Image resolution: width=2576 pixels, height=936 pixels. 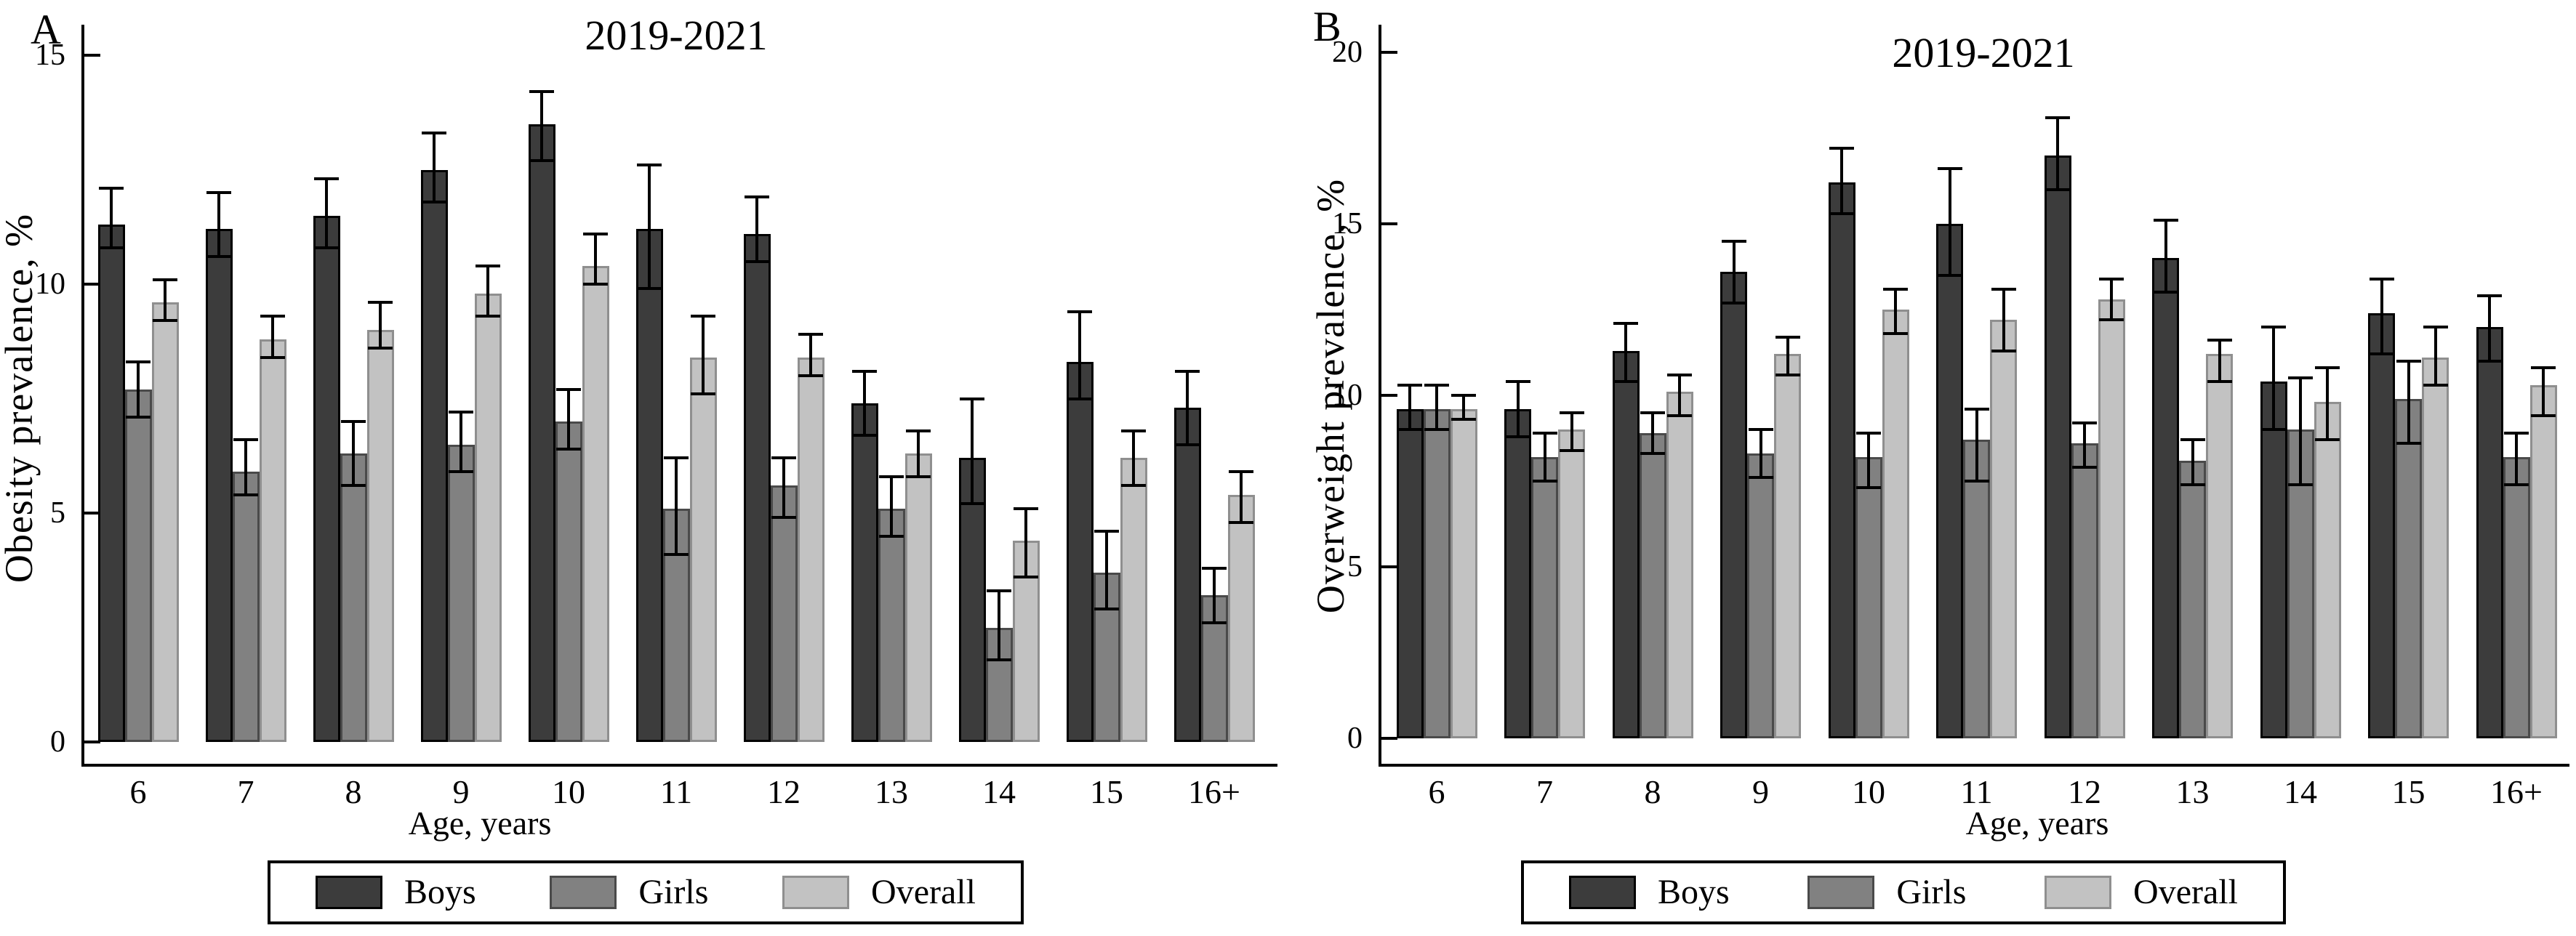 I want to click on error-bar-cap-top-girls-16+, so click(x=2517, y=433).